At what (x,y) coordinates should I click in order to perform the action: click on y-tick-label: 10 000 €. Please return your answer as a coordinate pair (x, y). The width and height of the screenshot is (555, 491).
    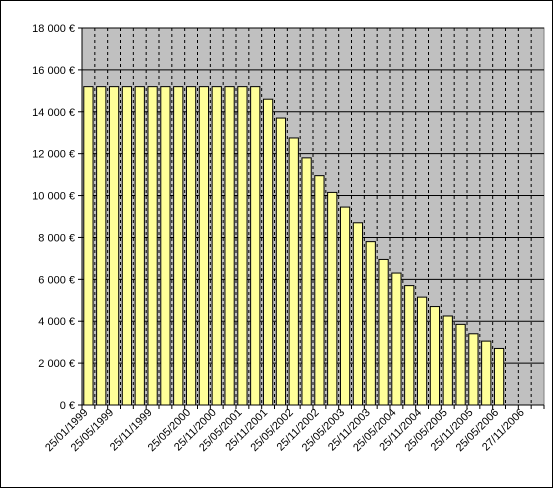
    Looking at the image, I should click on (53, 197).